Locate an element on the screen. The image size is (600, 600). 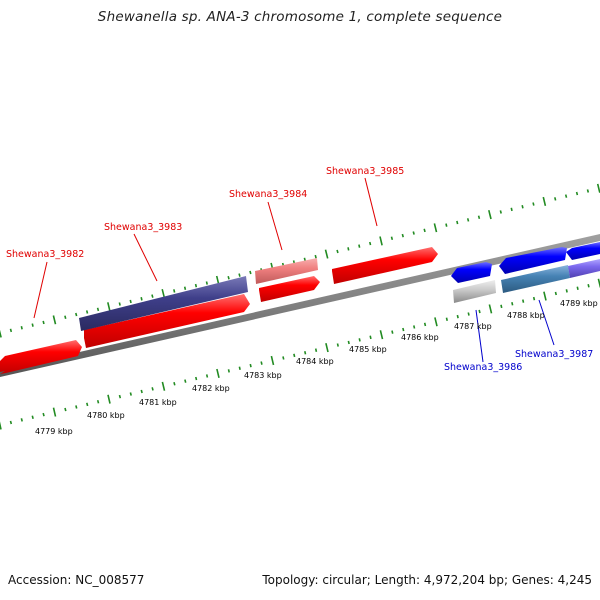
scale-label: 4786 kbp is located at coordinates (420, 337).